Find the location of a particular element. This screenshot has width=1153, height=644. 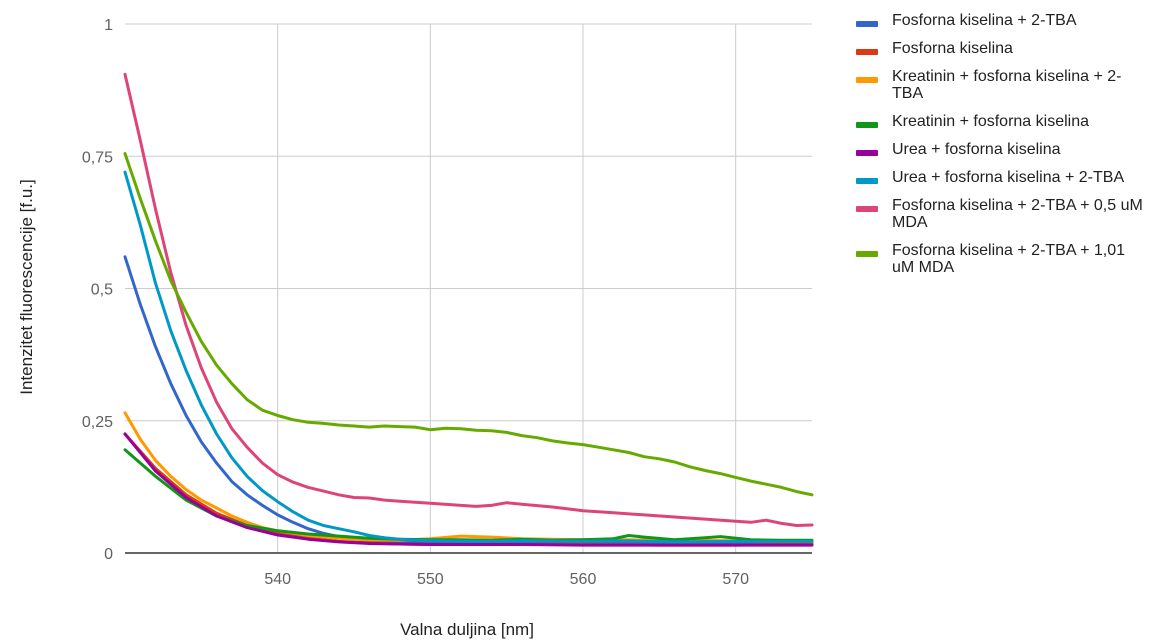

legend-item: Fosforna kiselina is located at coordinates (1002, 48).